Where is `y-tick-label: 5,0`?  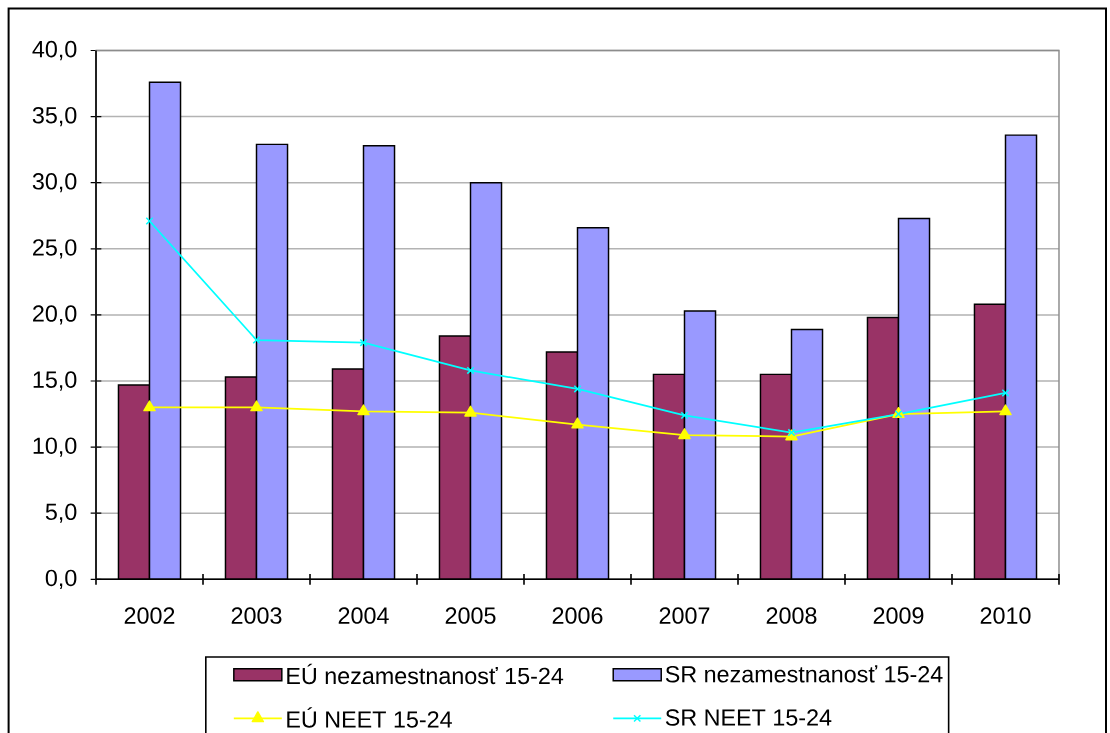
y-tick-label: 5,0 is located at coordinates (61, 513).